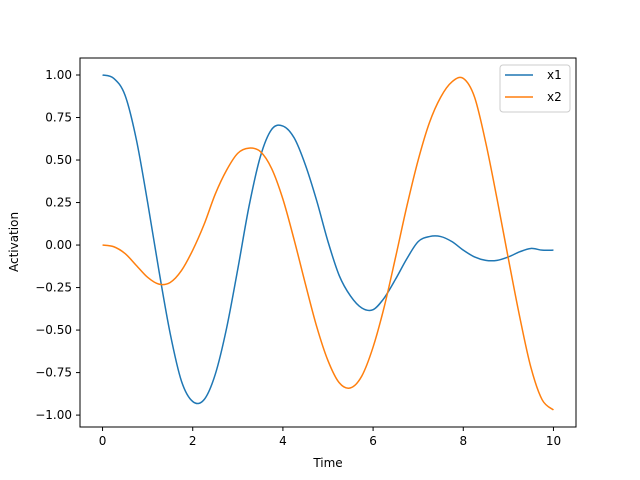 The width and height of the screenshot is (640, 480). I want to click on y-tick-label: −0.75, so click(53, 373).